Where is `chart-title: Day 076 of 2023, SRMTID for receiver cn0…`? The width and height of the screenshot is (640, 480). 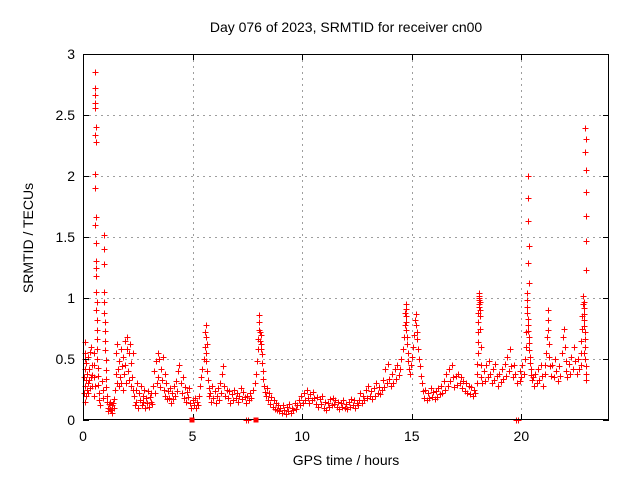
chart-title: Day 076 of 2023, SRMTID for receiver cn0… is located at coordinates (346, 27).